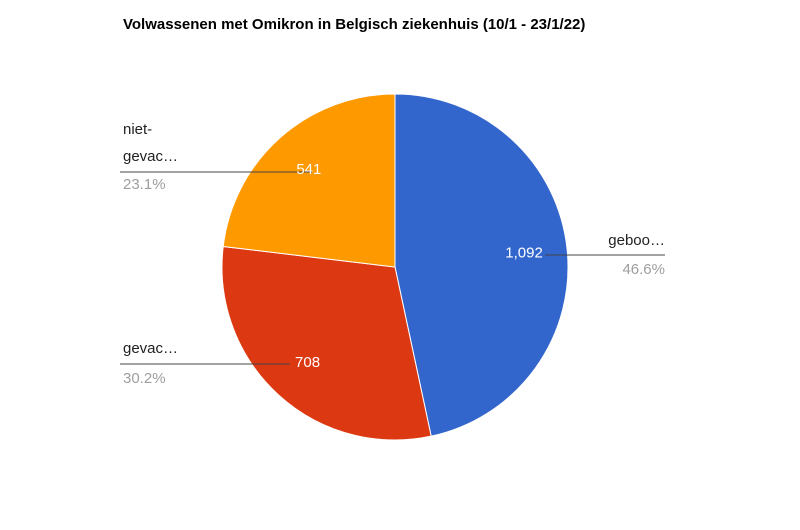  I want to click on value-label: 1,092, so click(524, 252).